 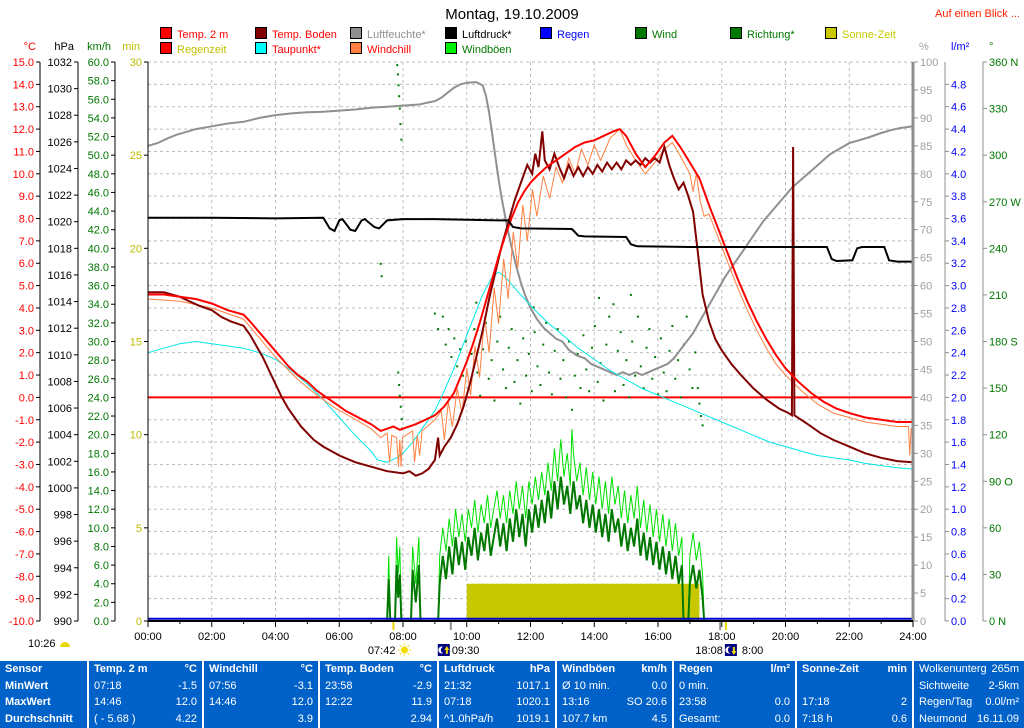 What do you see at coordinates (388, 34) in the screenshot?
I see `legend-item-luftfeuchte: Luftfeuchte*` at bounding box center [388, 34].